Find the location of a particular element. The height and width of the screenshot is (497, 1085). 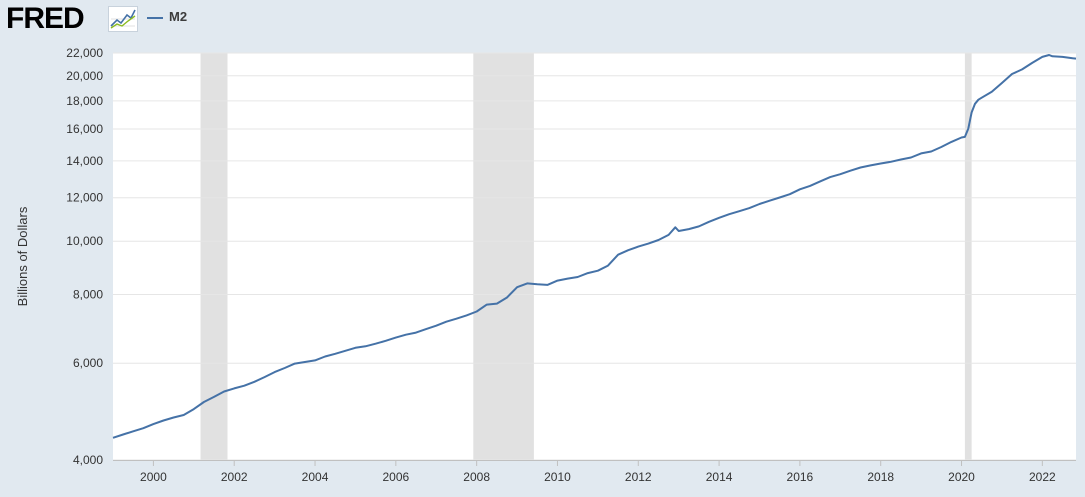

x-tick-label: 2012 is located at coordinates (638, 477).